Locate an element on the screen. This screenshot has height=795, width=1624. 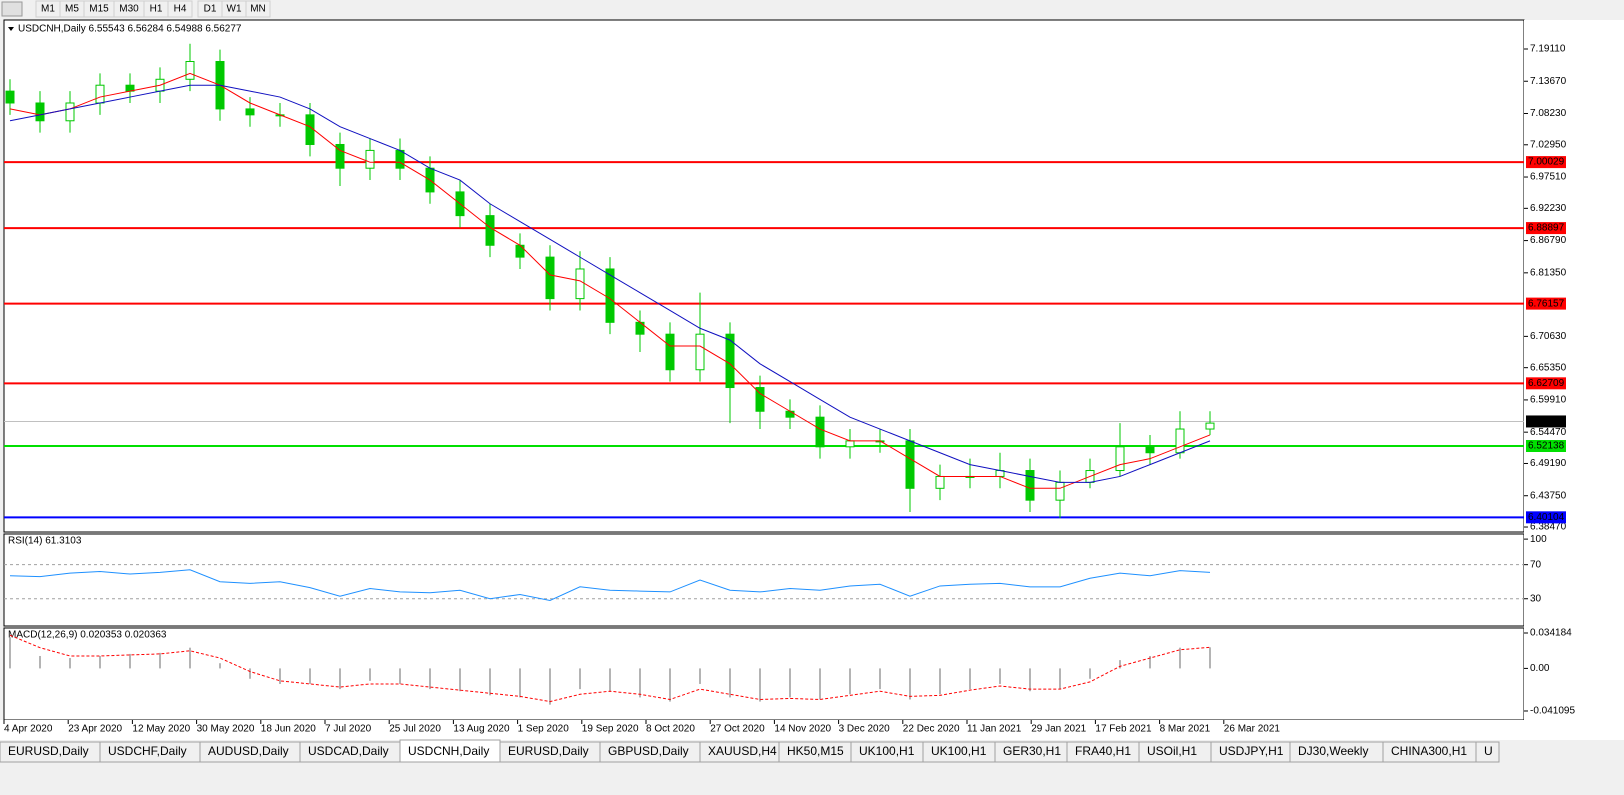
y-tick-label: 70 is located at coordinates (1536, 564).